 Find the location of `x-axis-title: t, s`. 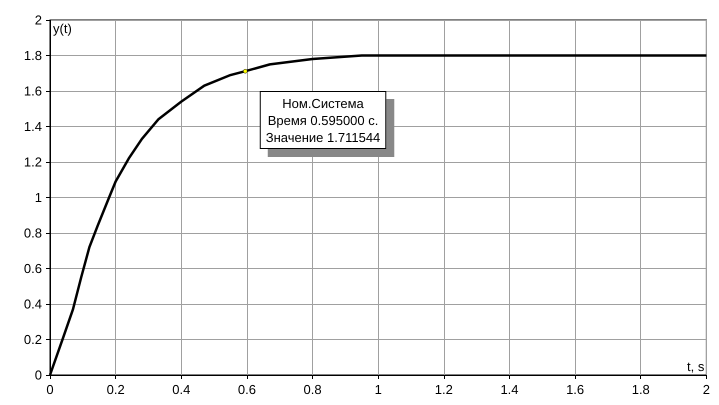

x-axis-title: t, s is located at coordinates (696, 366).